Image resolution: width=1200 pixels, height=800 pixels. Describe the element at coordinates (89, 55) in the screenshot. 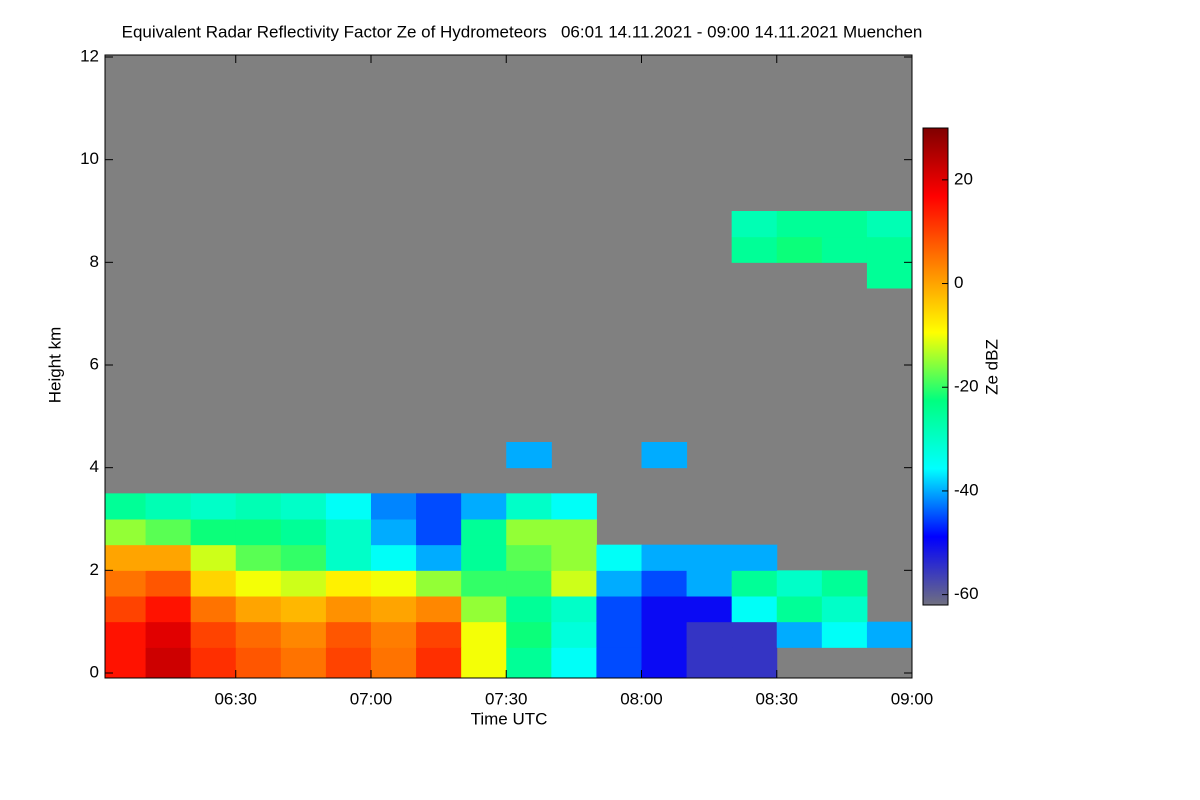

I see `y-tick-label: 12` at that location.